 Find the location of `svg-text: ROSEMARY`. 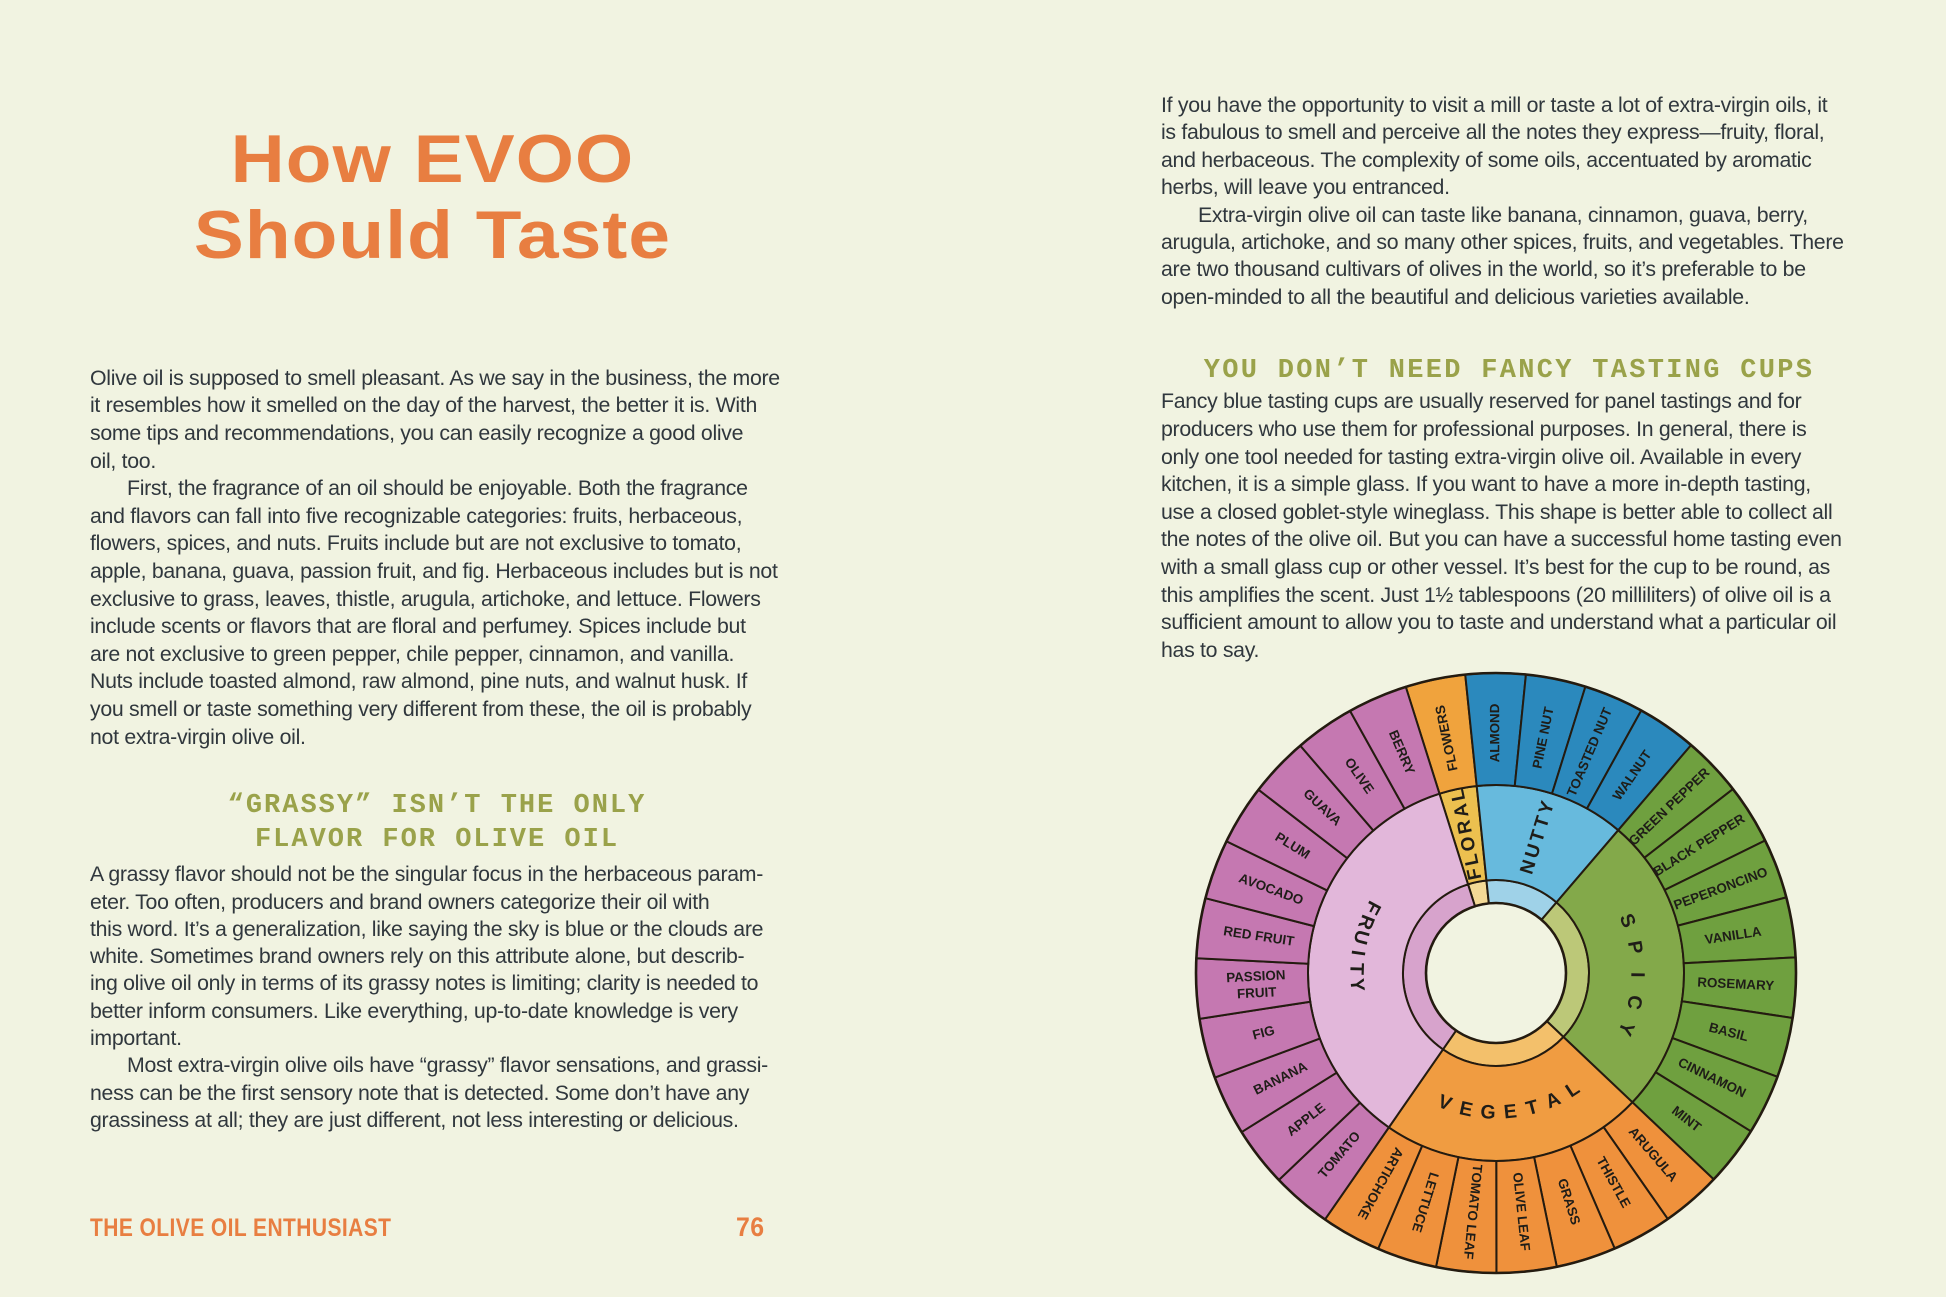

svg-text: ROSEMARY is located at coordinates (1736, 983).